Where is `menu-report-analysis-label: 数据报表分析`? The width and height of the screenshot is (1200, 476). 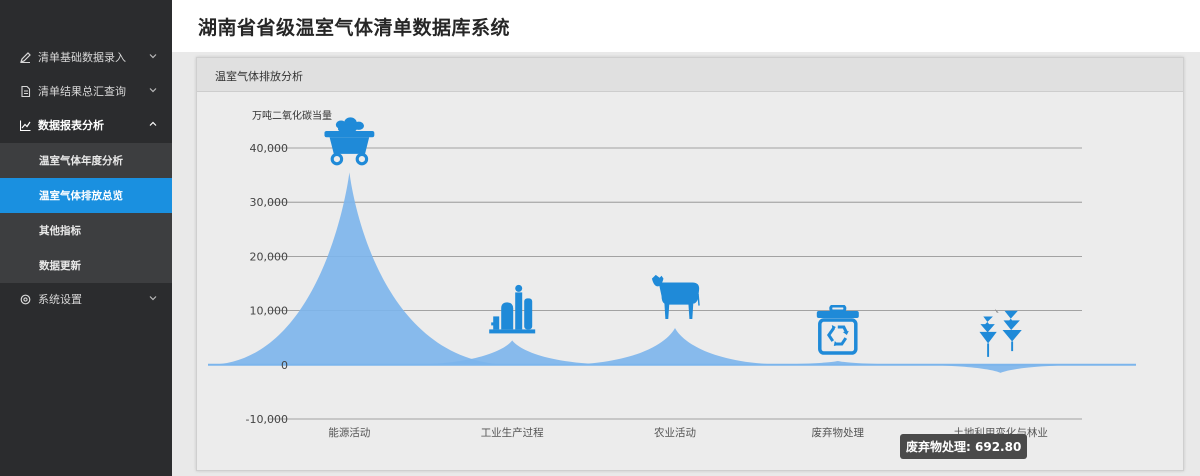 menu-report-analysis-label: 数据报表分析 is located at coordinates (71, 125).